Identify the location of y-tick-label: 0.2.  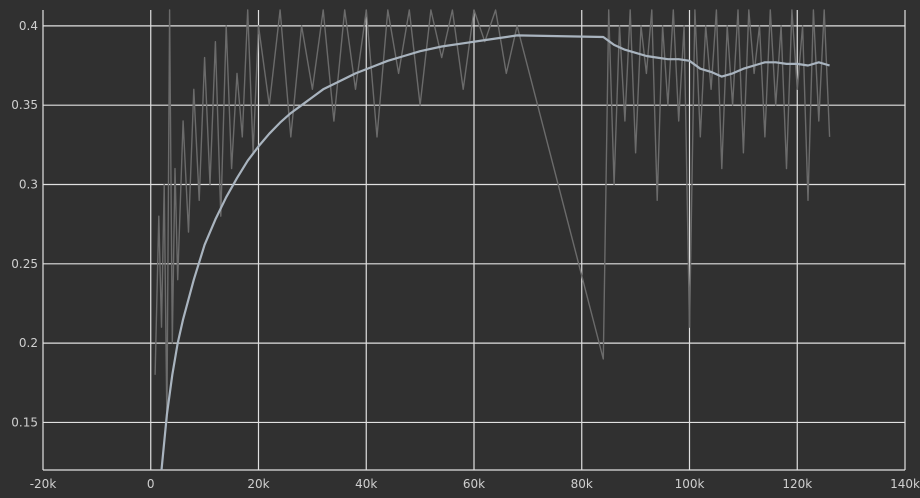
(28, 343).